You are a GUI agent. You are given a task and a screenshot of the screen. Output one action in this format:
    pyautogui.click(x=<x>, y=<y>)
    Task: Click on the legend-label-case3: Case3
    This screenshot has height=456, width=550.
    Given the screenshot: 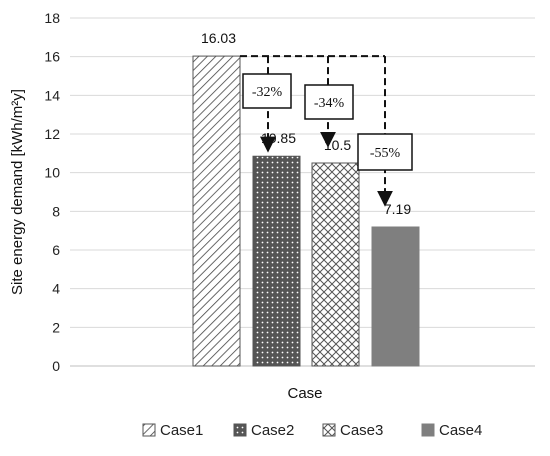 What is the action you would take?
    pyautogui.click(x=361, y=430)
    